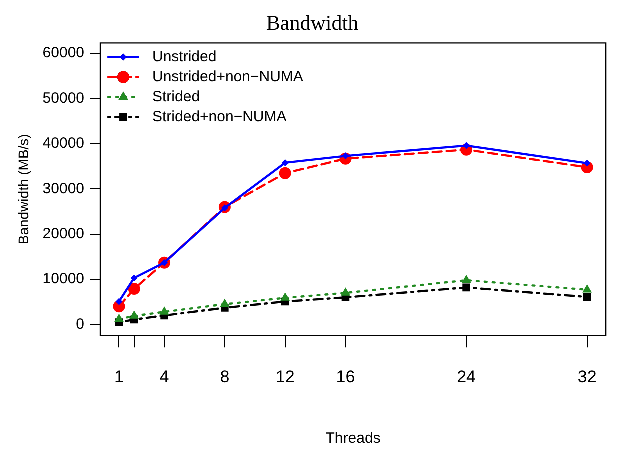 The width and height of the screenshot is (625, 464). I want to click on y-tick-label: 20000, so click(63, 234).